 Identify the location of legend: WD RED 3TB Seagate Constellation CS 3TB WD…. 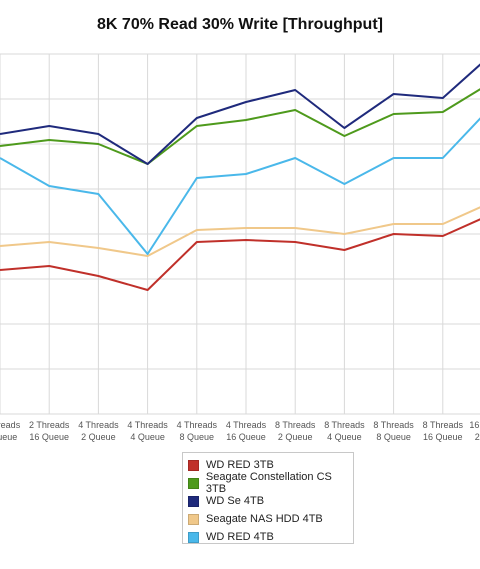
(268, 498).